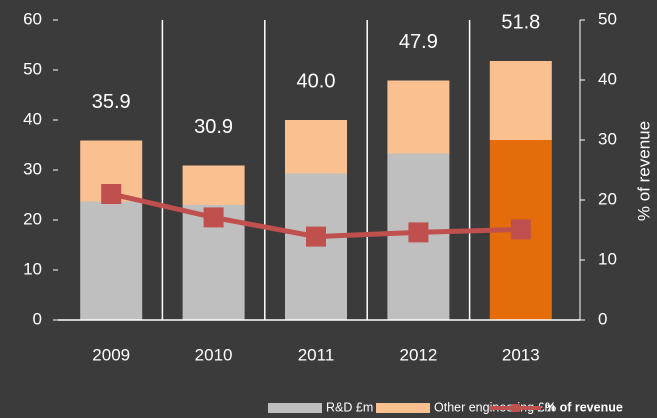  I want to click on total-label: 40.0, so click(316, 81).